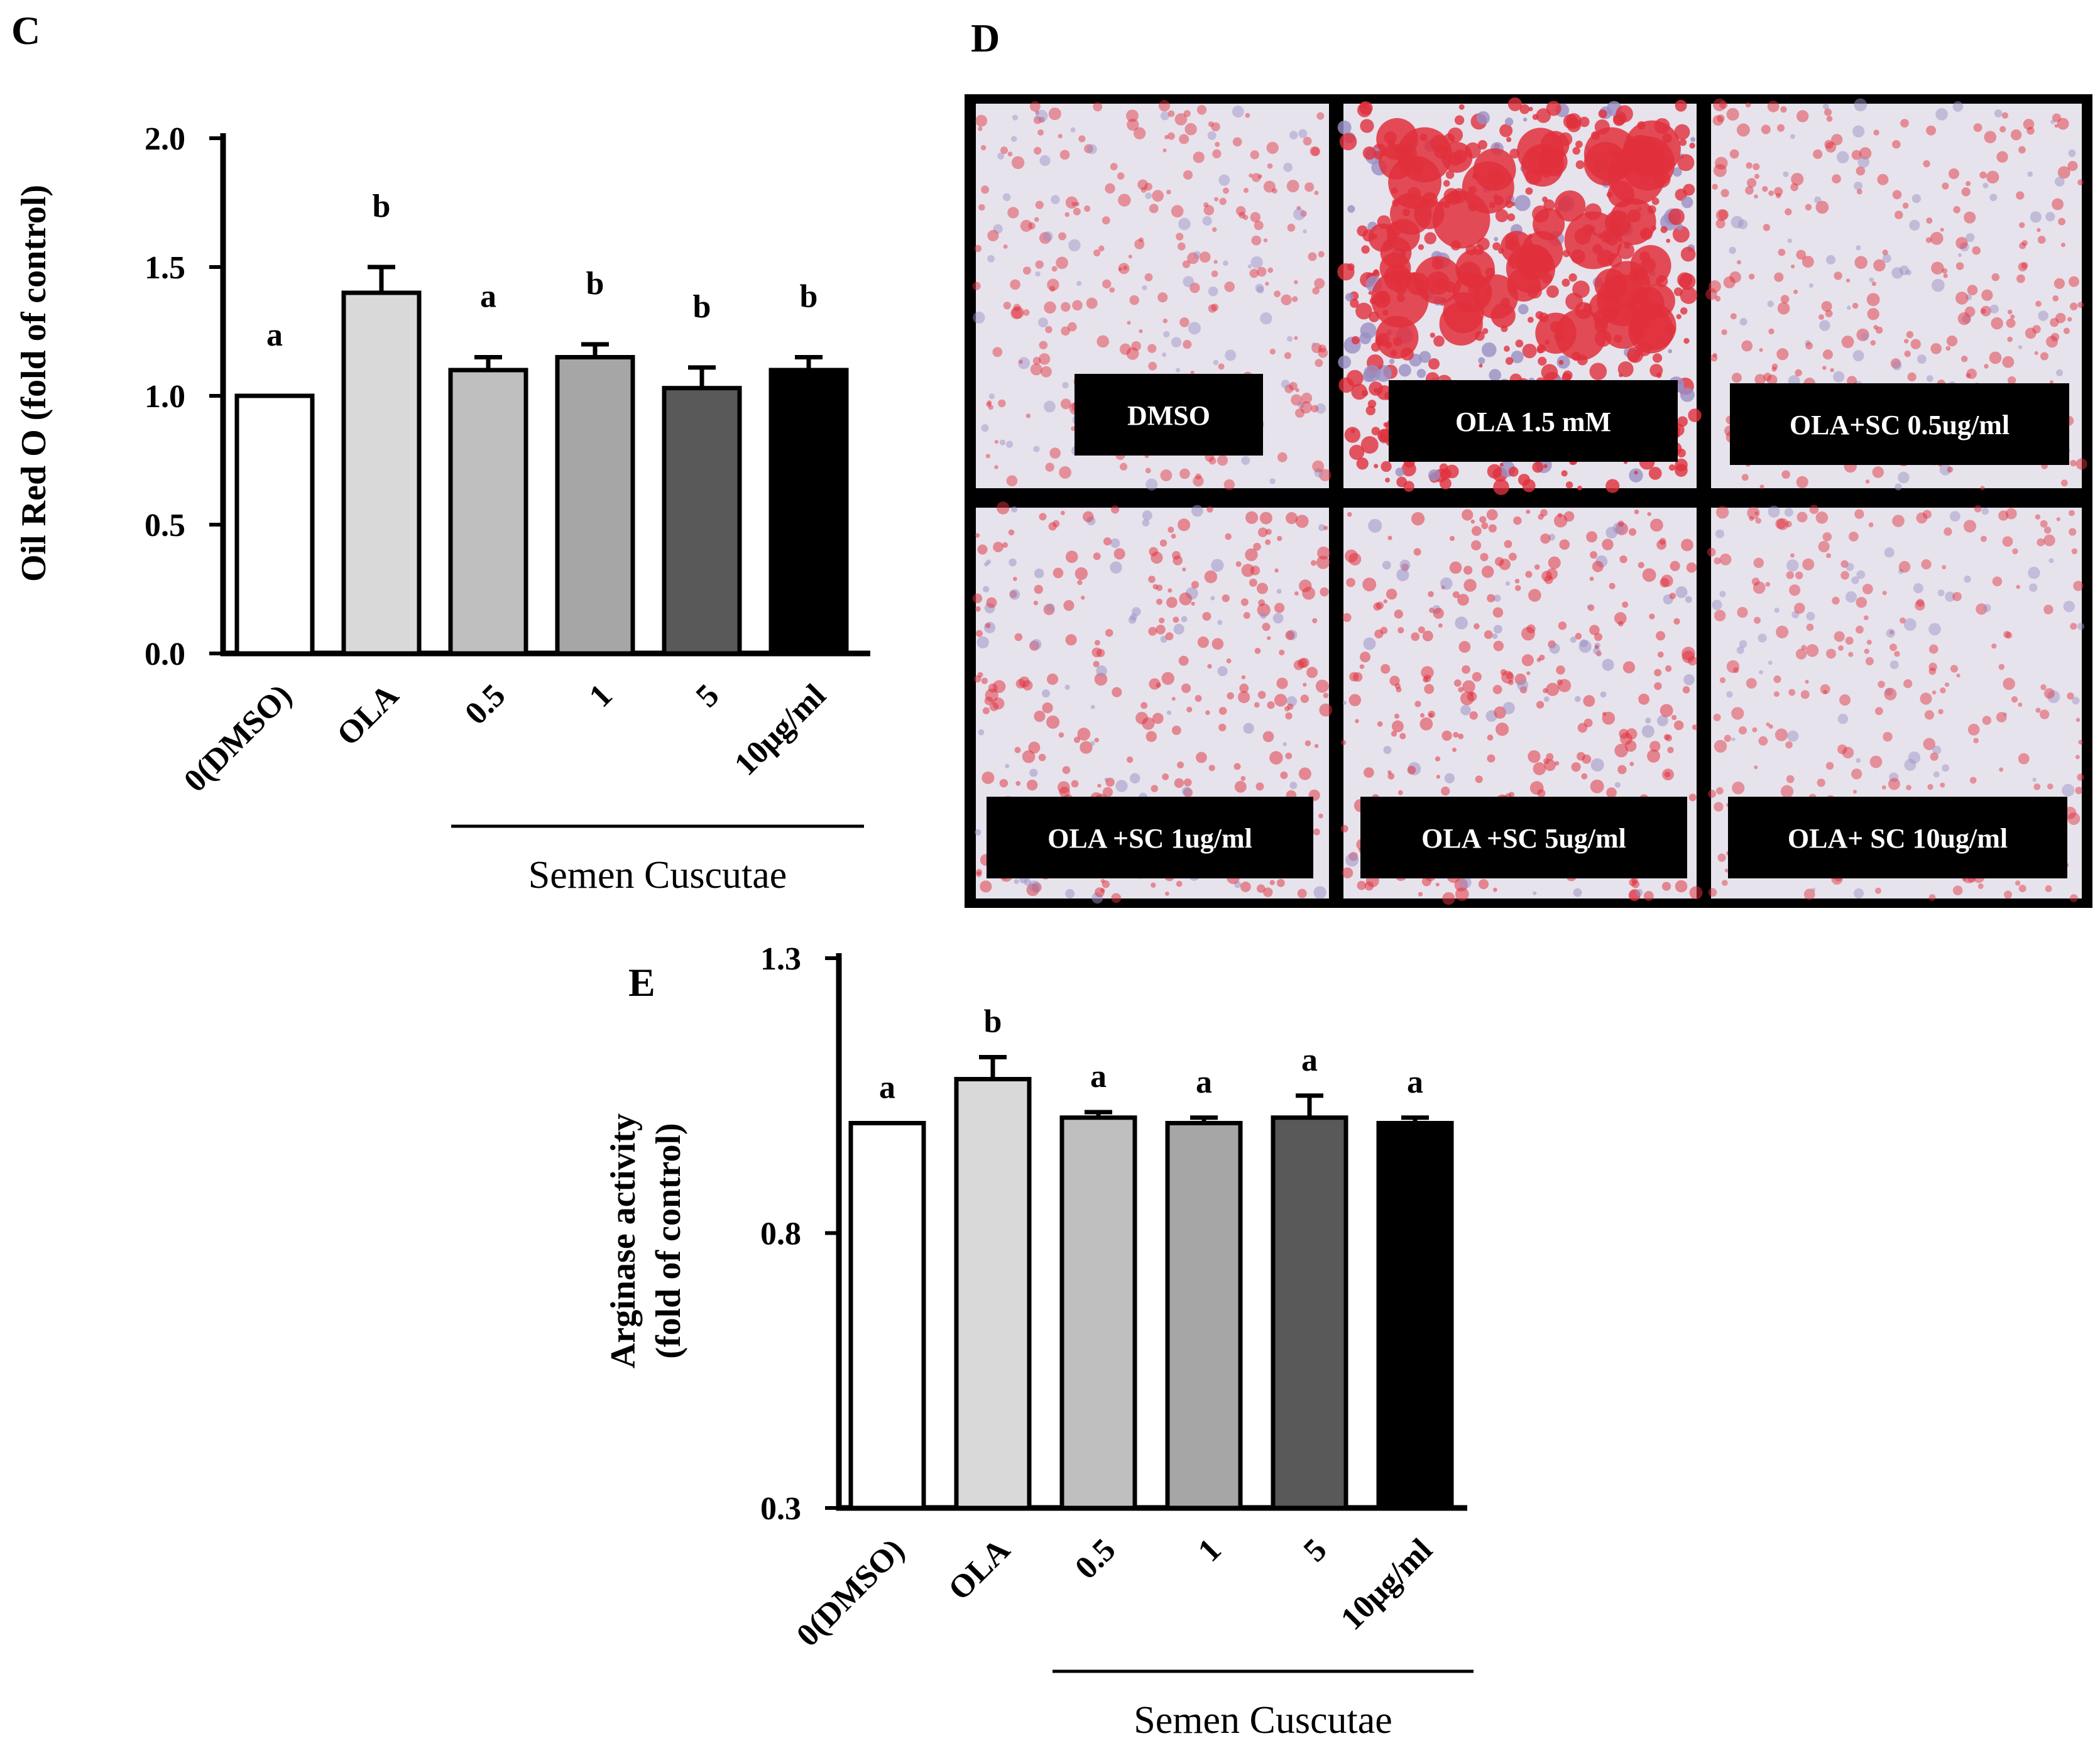 The image size is (2100, 1753). Describe the element at coordinates (1309, 1060) in the screenshot. I see `significance-label: a` at that location.